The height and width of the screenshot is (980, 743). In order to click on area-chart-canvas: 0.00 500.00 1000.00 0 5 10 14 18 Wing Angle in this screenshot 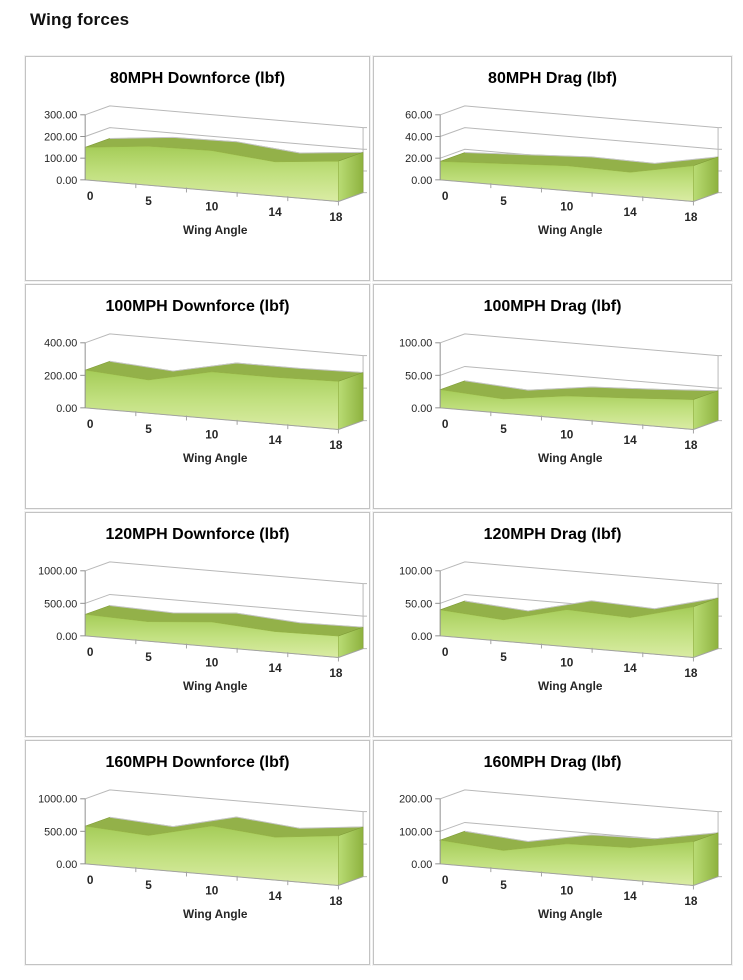, I will do `click(202, 855)`.